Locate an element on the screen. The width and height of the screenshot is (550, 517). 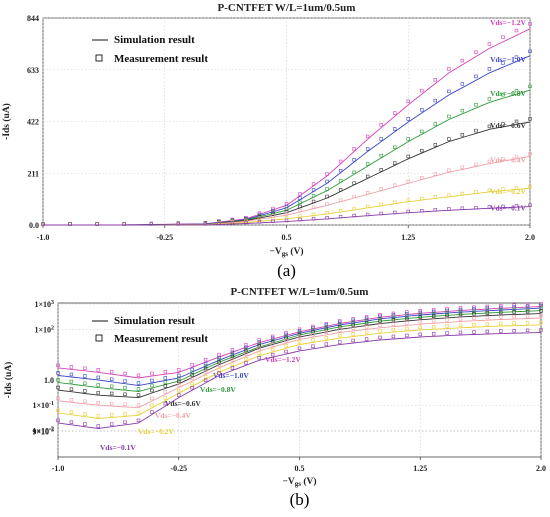
x-axis-label: −Vgs (V) is located at coordinates (299, 482).